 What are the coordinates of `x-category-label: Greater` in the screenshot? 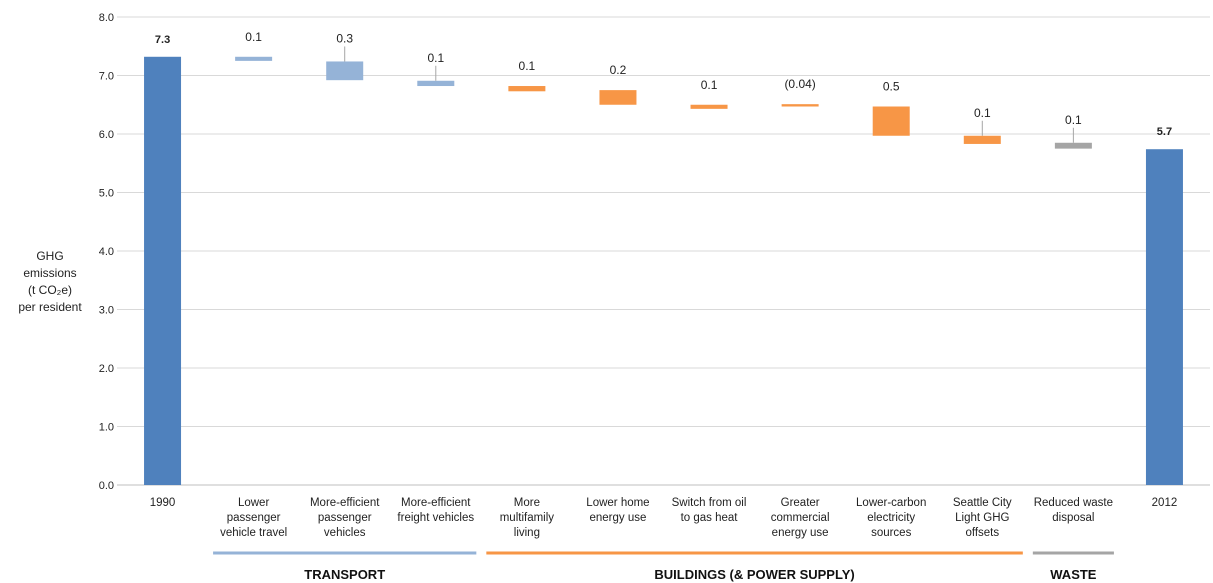 It's located at (800, 503).